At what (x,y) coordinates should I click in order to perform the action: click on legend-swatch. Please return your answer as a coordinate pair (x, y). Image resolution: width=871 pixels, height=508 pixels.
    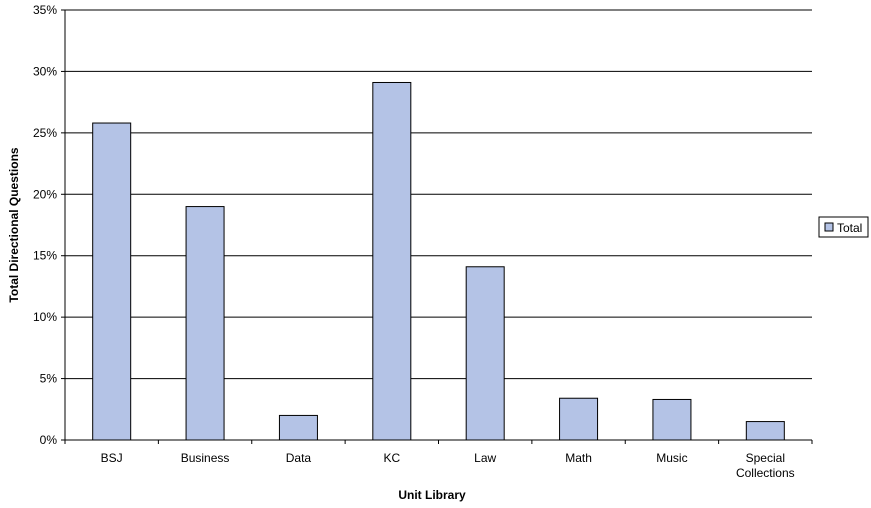
    Looking at the image, I should click on (829, 227).